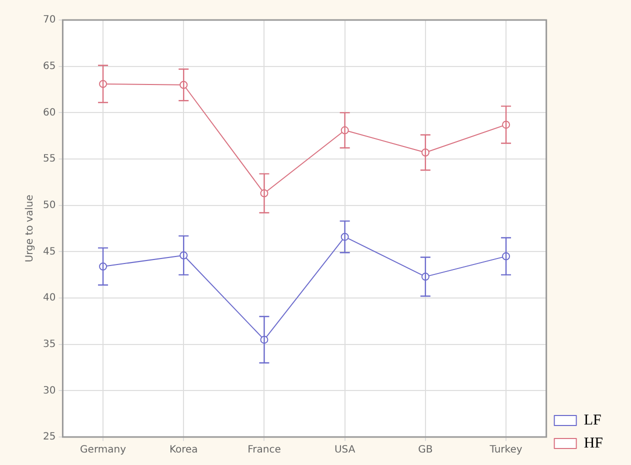 The image size is (631, 465). Describe the element at coordinates (49, 159) in the screenshot. I see `y-tick-label: 55` at that location.